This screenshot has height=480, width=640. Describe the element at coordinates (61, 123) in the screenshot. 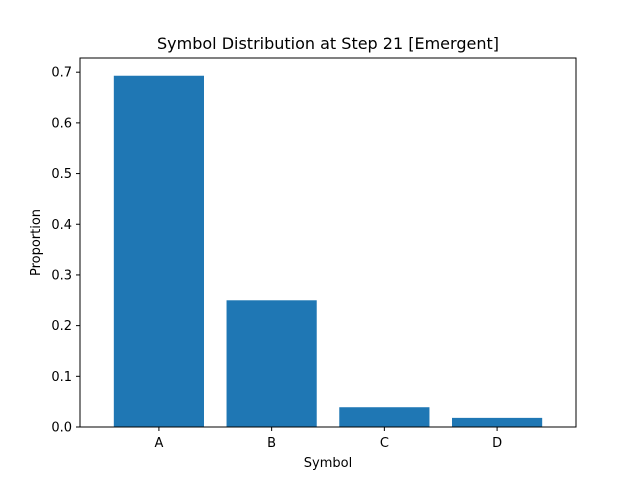

I see `y-tick-label: 0.6` at that location.